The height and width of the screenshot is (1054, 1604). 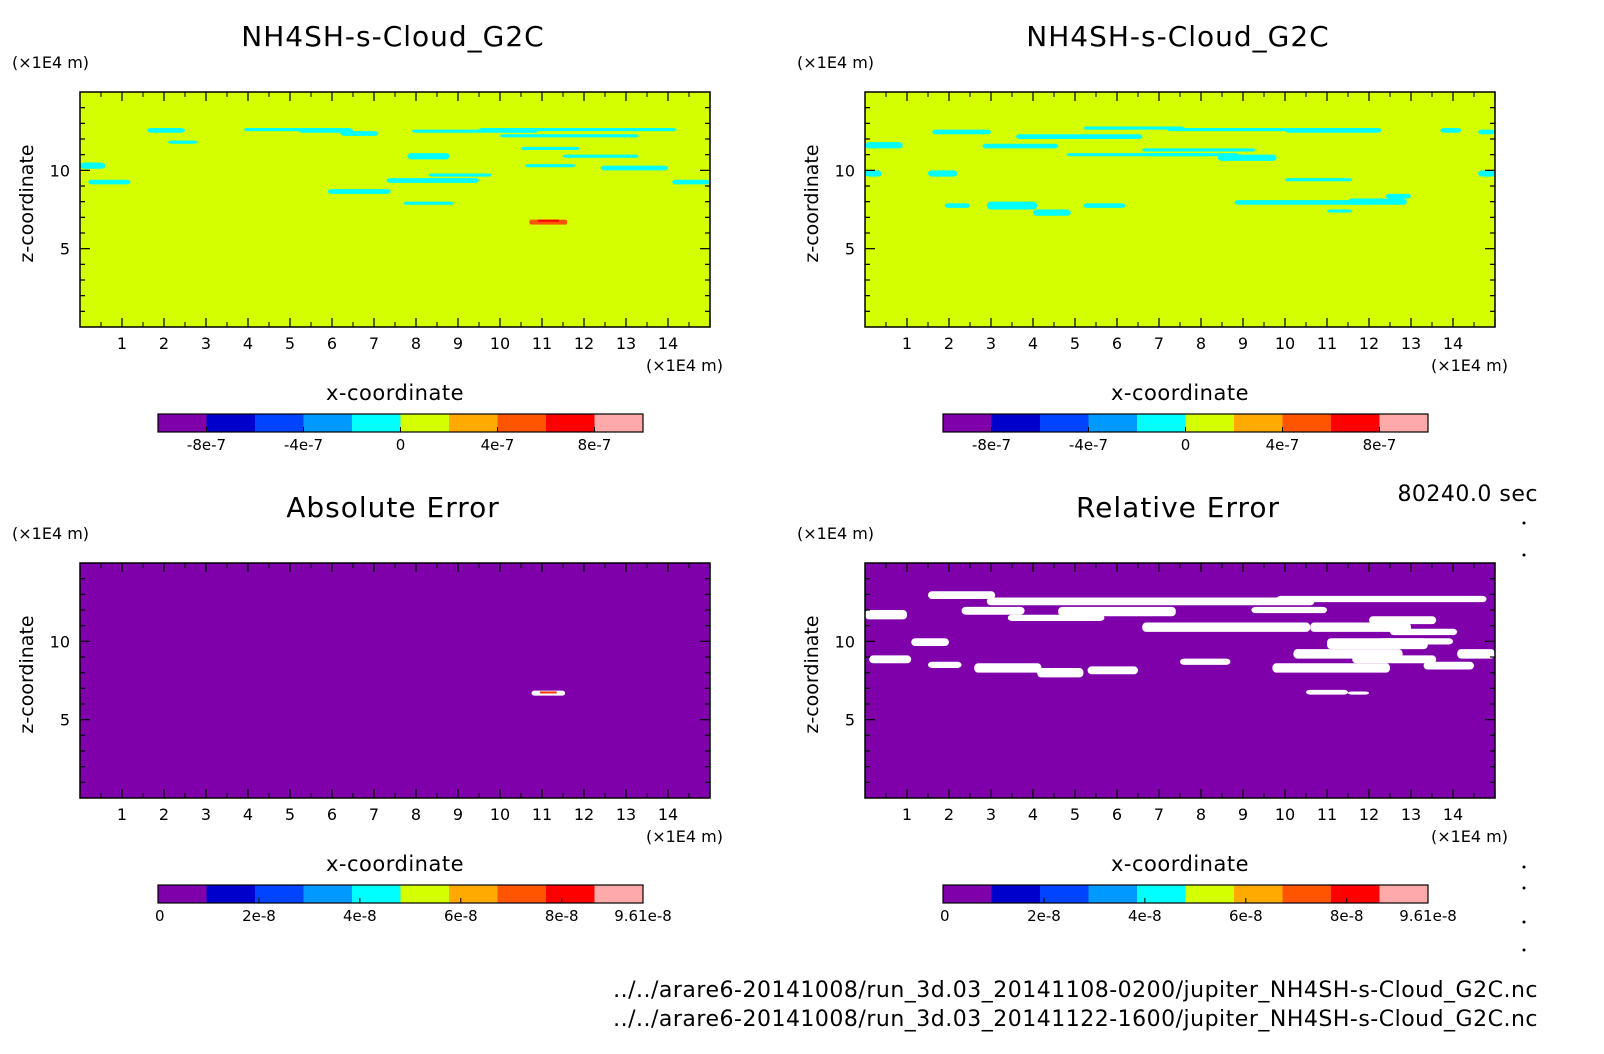 I want to click on x-tick-label: 12, so click(x=1369, y=814).